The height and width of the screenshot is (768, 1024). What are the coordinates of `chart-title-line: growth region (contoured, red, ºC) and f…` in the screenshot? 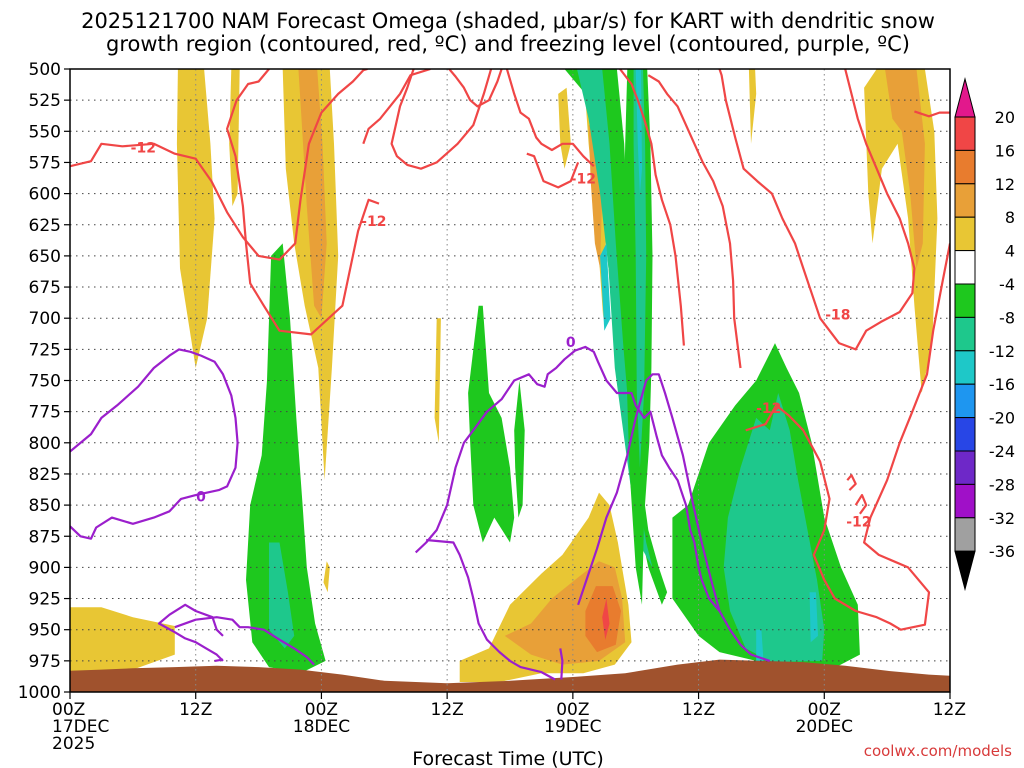 It's located at (508, 44).